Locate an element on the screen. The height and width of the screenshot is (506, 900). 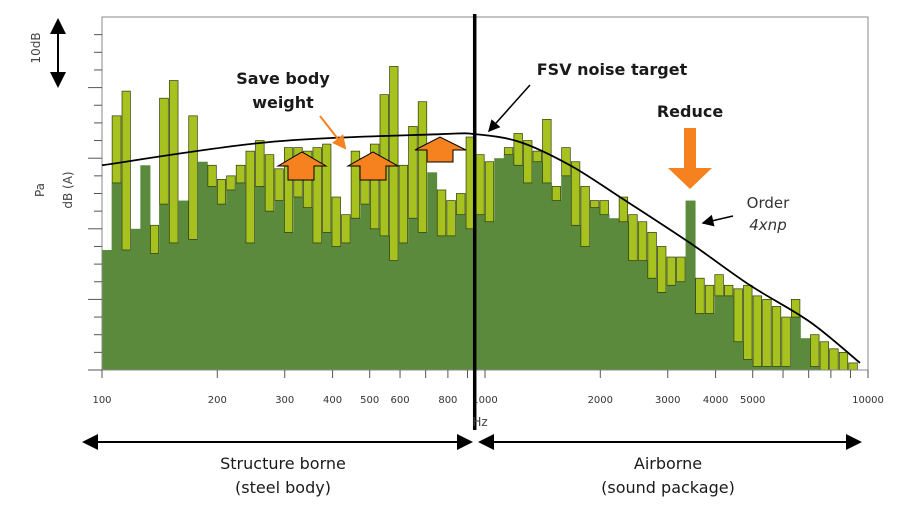
x-tick-label: 1000 is located at coordinates (484, 400).